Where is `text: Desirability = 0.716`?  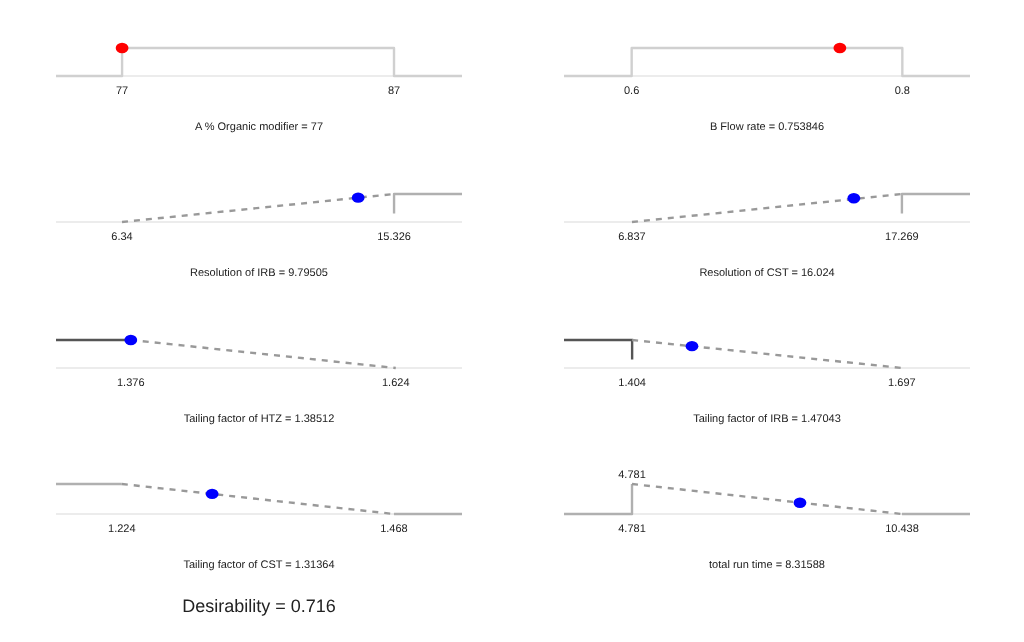 text: Desirability = 0.716 is located at coordinates (259, 606).